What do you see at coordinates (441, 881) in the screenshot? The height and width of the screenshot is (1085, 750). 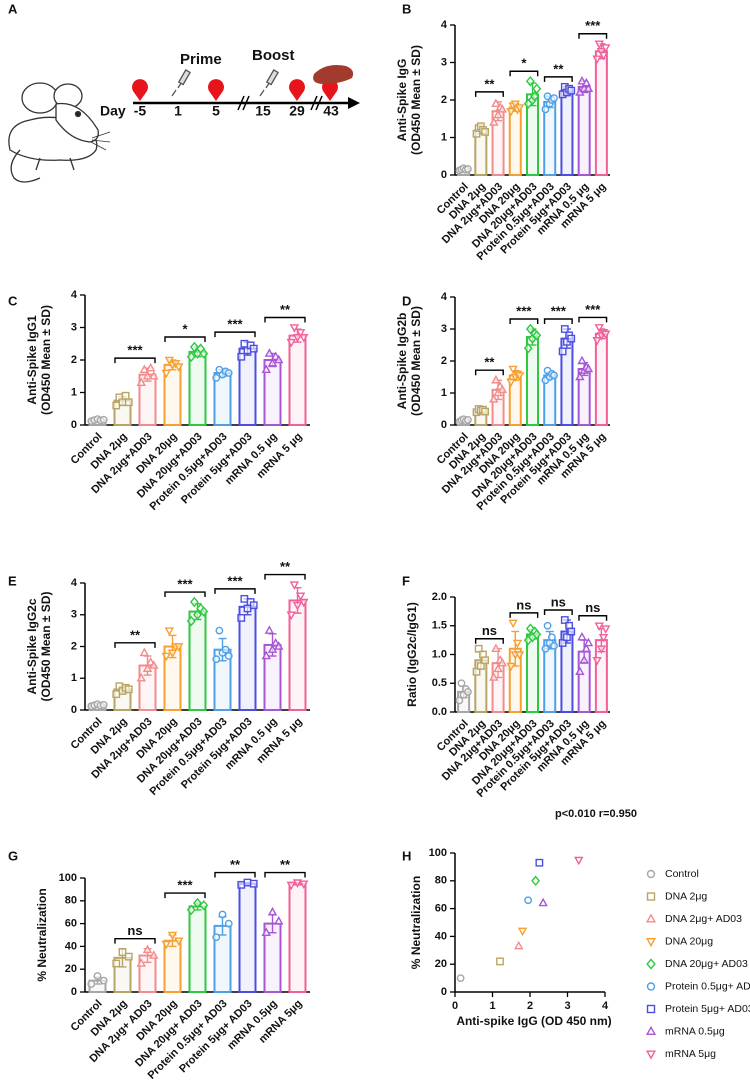 I see `y-tick-label: 80` at bounding box center [441, 881].